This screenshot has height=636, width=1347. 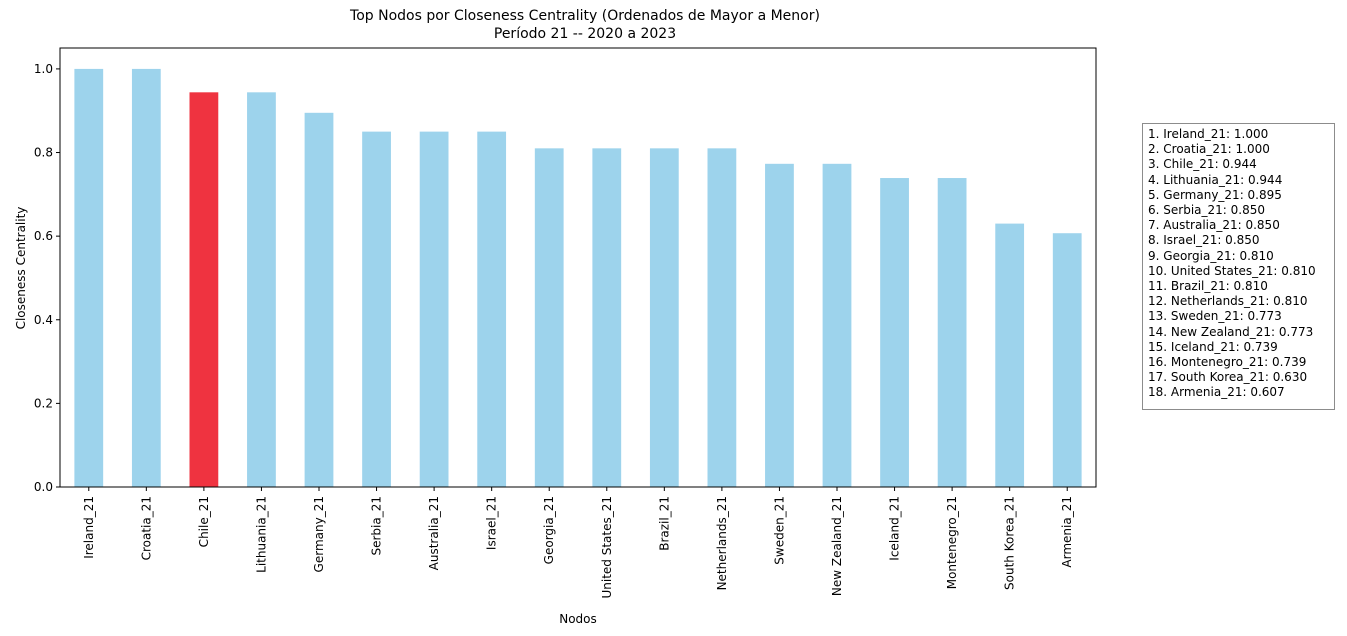 I want to click on legend-entry: 18. Armenia_21: 0.607, so click(x=1216, y=392).